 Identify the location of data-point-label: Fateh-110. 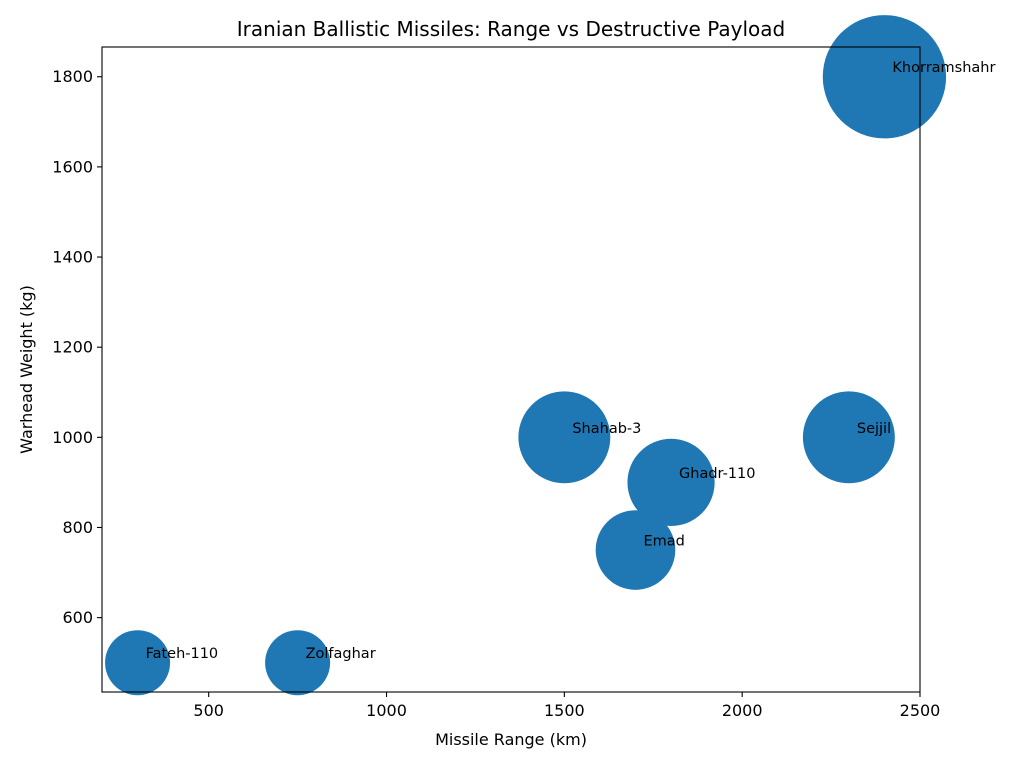
(182, 654).